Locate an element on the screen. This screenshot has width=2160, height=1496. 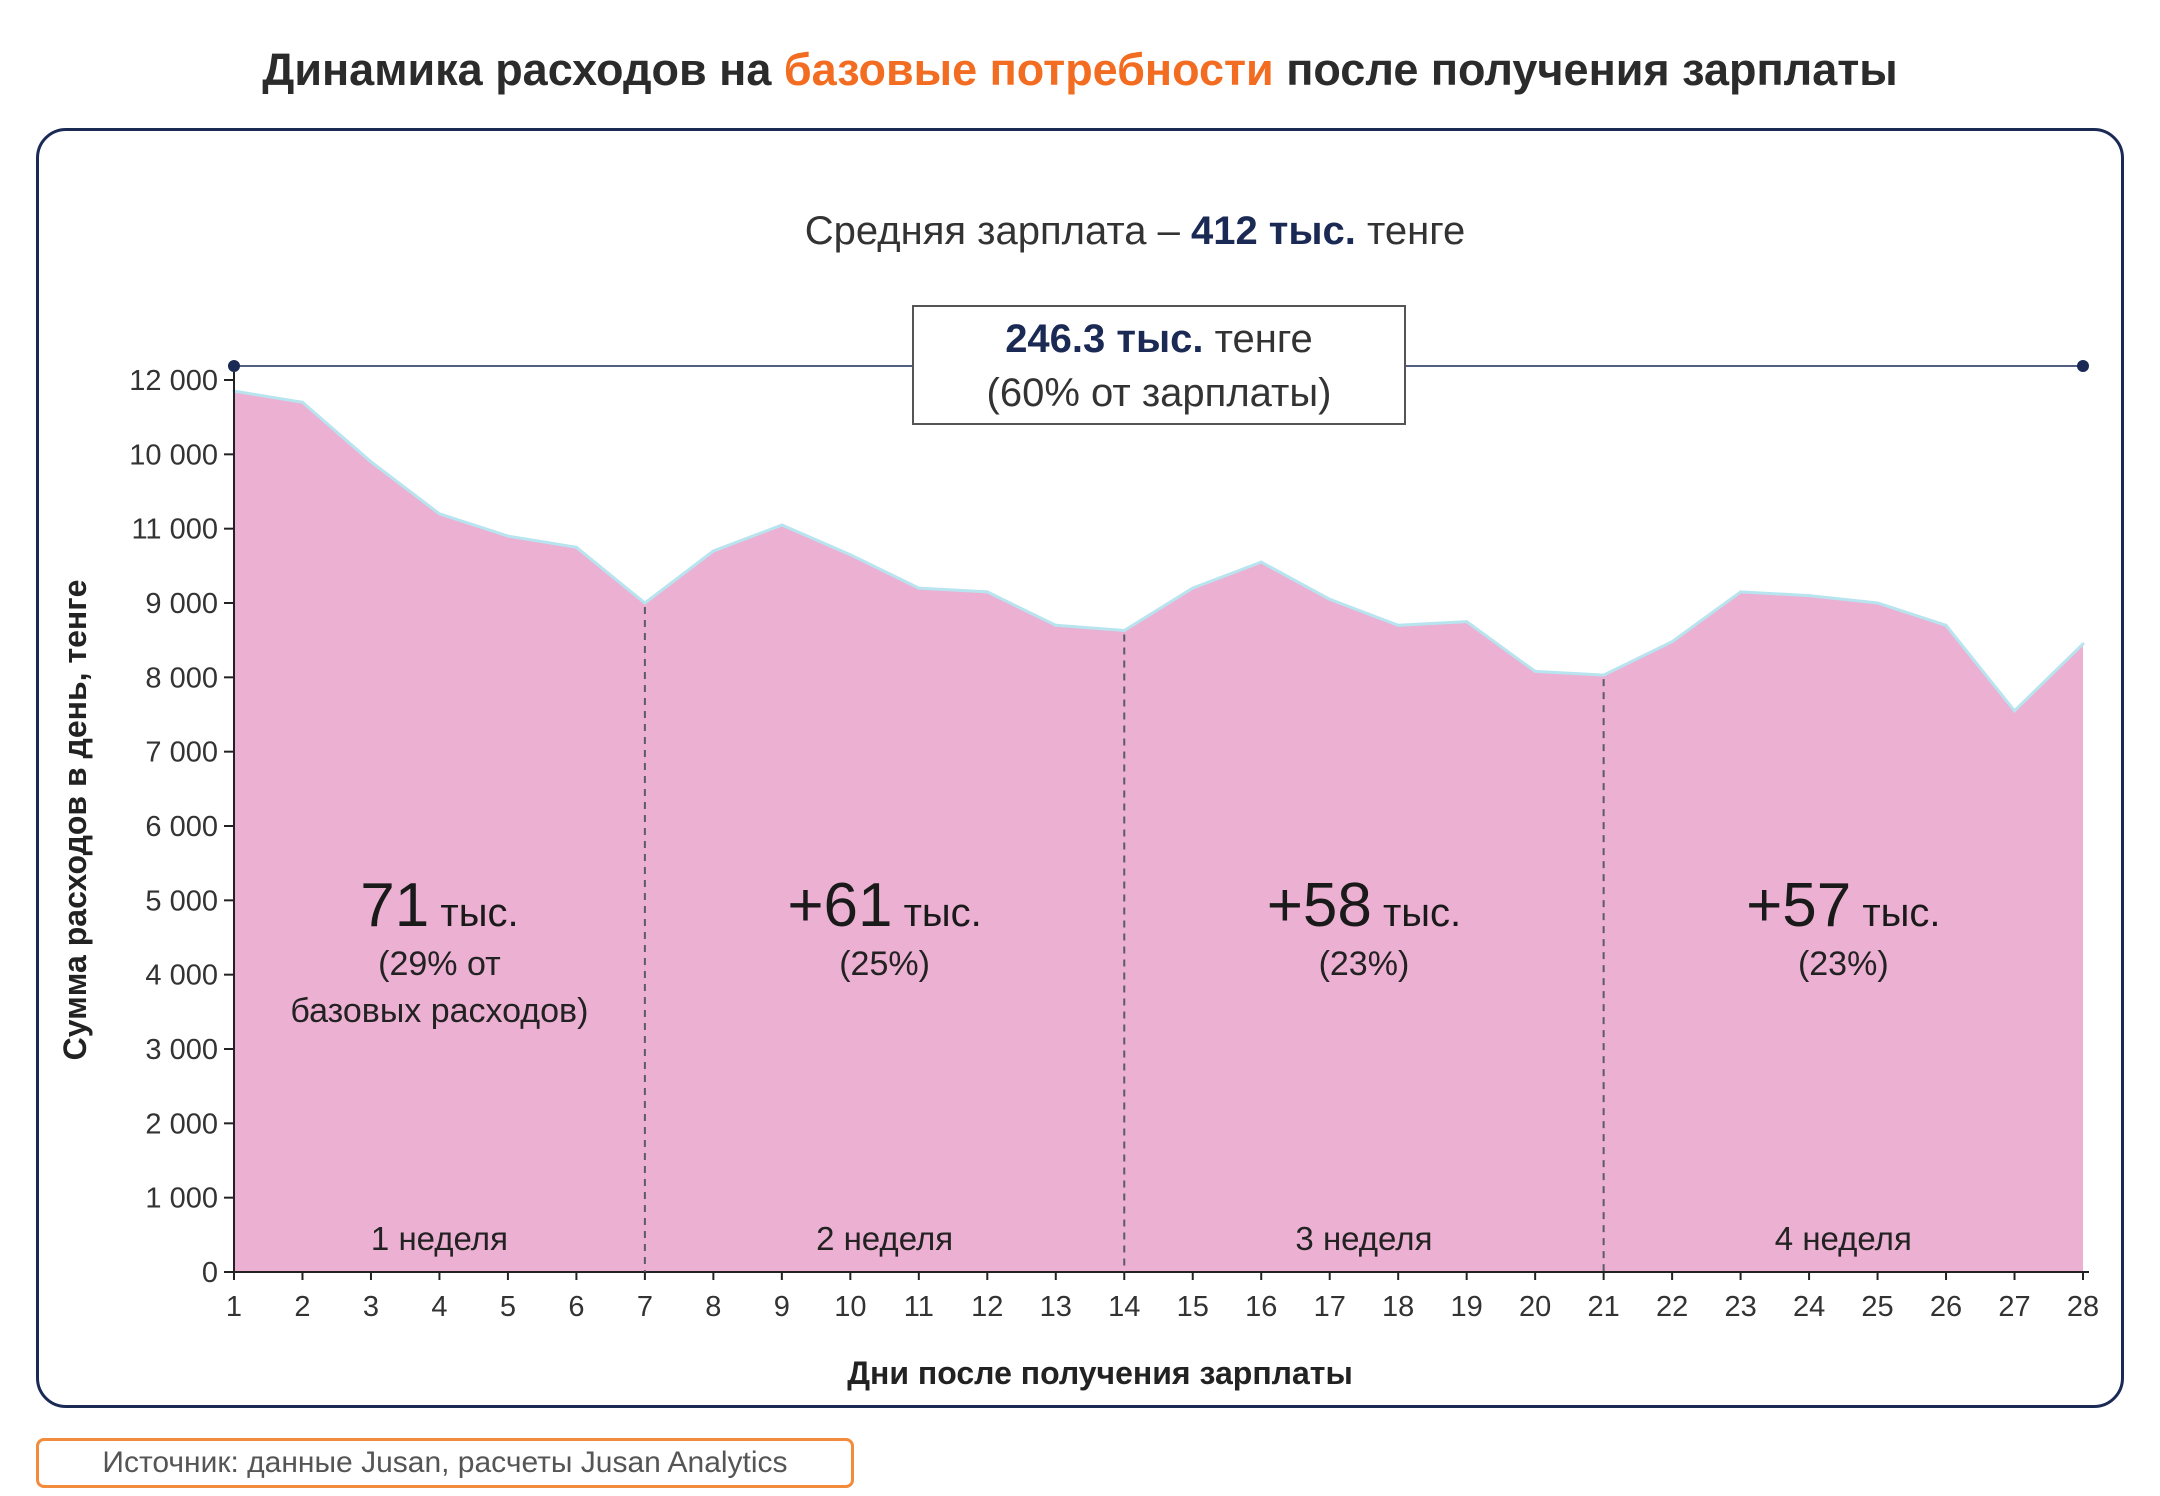
week-label: 3 неделя is located at coordinates (1363, 1238).